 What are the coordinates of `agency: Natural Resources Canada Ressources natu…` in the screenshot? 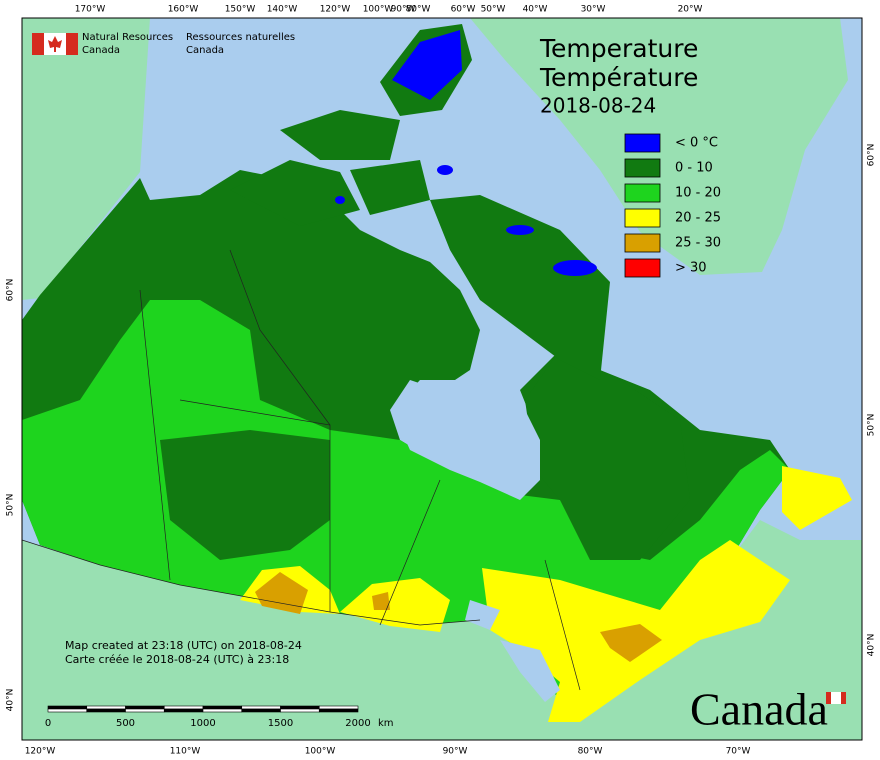 It's located at (163, 44).